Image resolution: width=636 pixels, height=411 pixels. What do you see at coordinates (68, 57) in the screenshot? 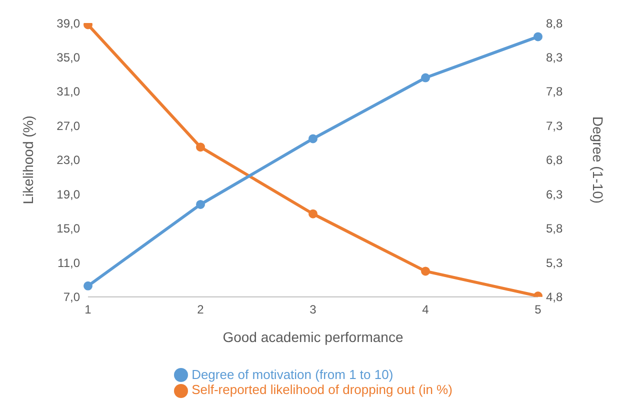
I see `y-tick-label: 35,0` at bounding box center [68, 57].